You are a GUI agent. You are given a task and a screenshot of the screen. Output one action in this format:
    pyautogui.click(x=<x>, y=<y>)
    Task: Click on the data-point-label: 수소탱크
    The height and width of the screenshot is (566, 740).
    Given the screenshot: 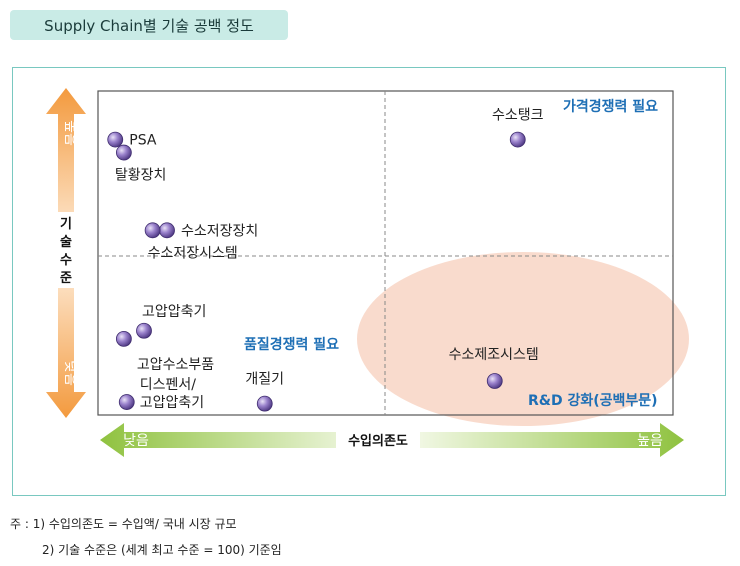 What is the action you would take?
    pyautogui.click(x=518, y=116)
    